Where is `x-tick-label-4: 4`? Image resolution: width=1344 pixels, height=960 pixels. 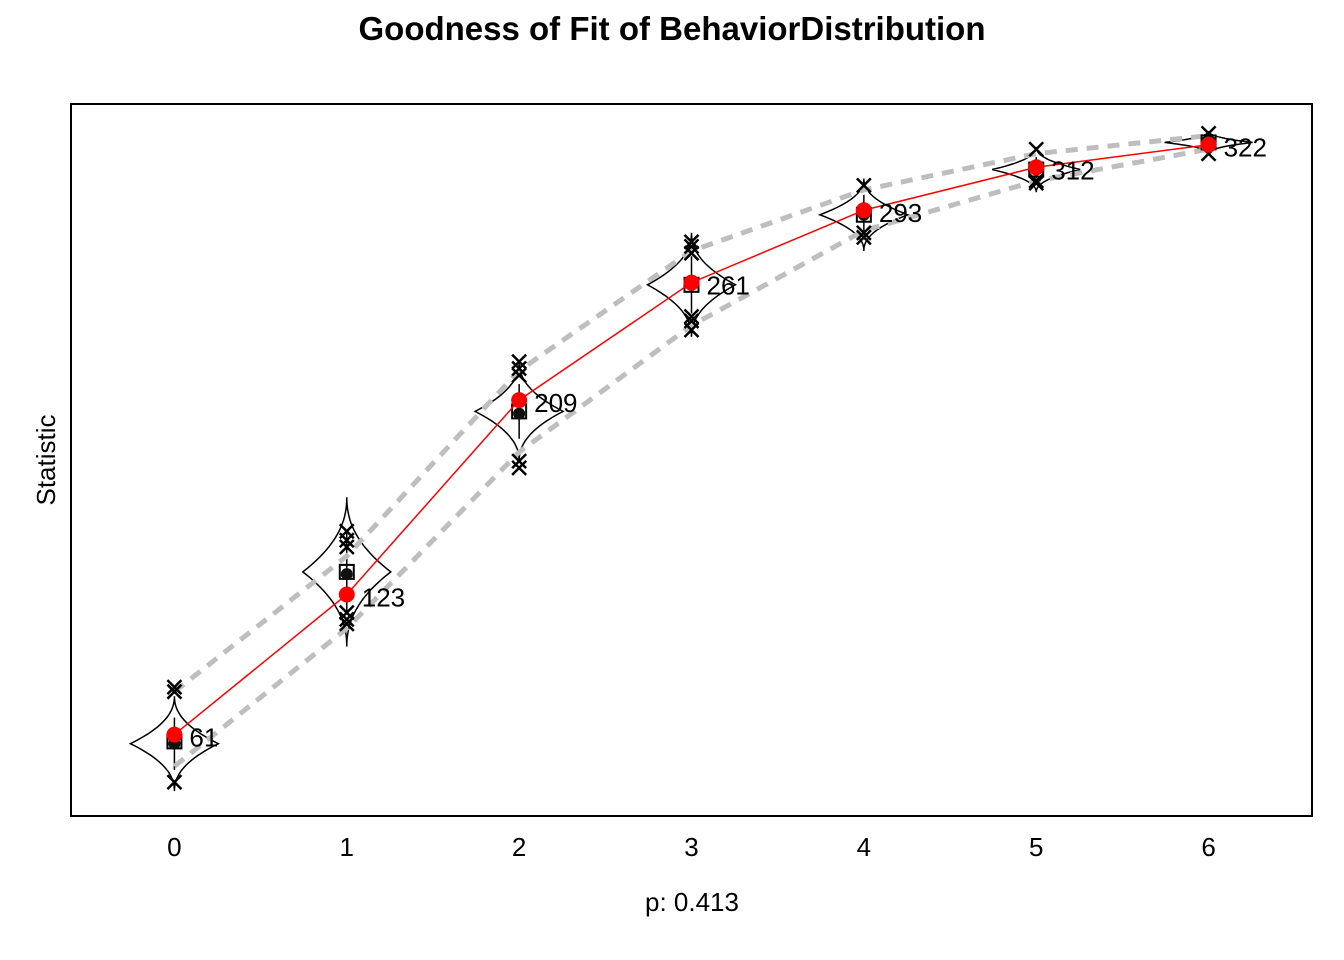
x-tick-label-4: 4 is located at coordinates (864, 847).